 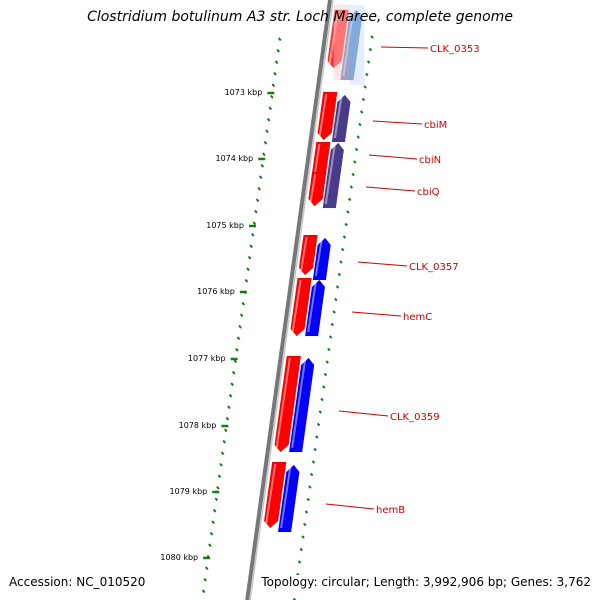 What do you see at coordinates (244, 92) in the screenshot?
I see `kbp-tick-label: 1073 kbp` at bounding box center [244, 92].